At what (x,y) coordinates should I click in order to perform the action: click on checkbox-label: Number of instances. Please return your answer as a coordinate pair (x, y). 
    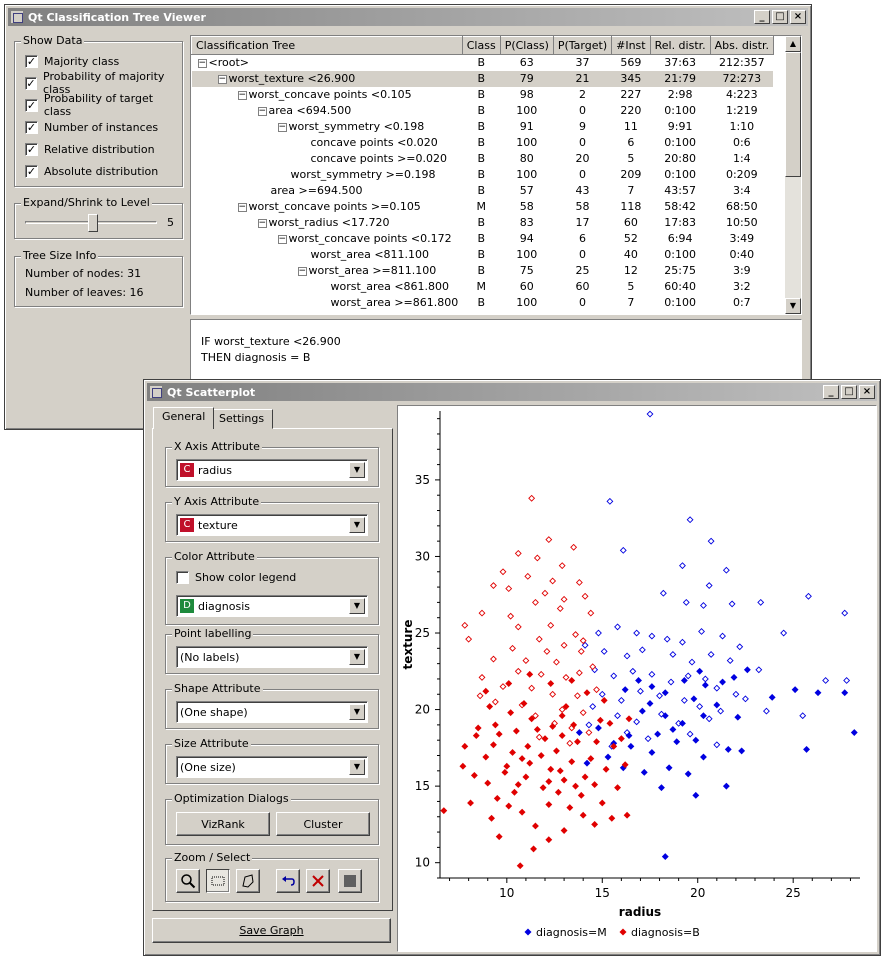
    Looking at the image, I should click on (101, 127).